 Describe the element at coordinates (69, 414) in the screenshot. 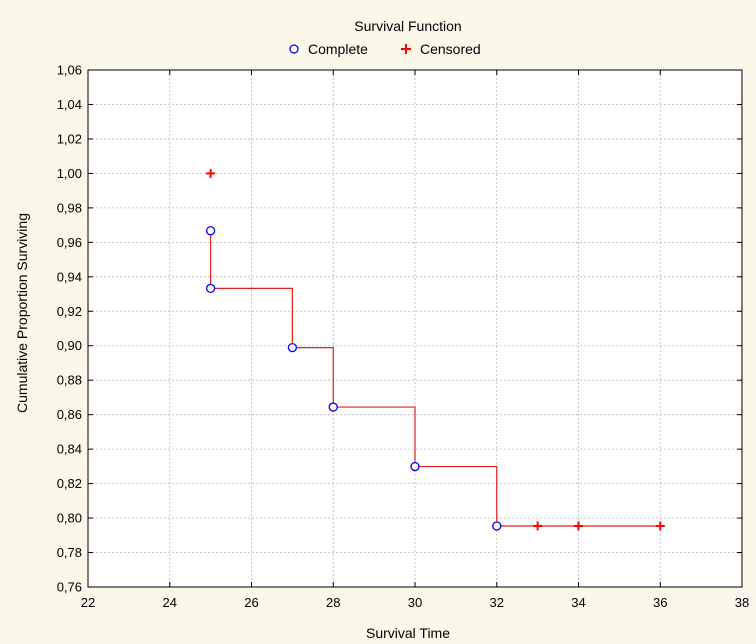

I see `y-tick-label: 0,86` at that location.